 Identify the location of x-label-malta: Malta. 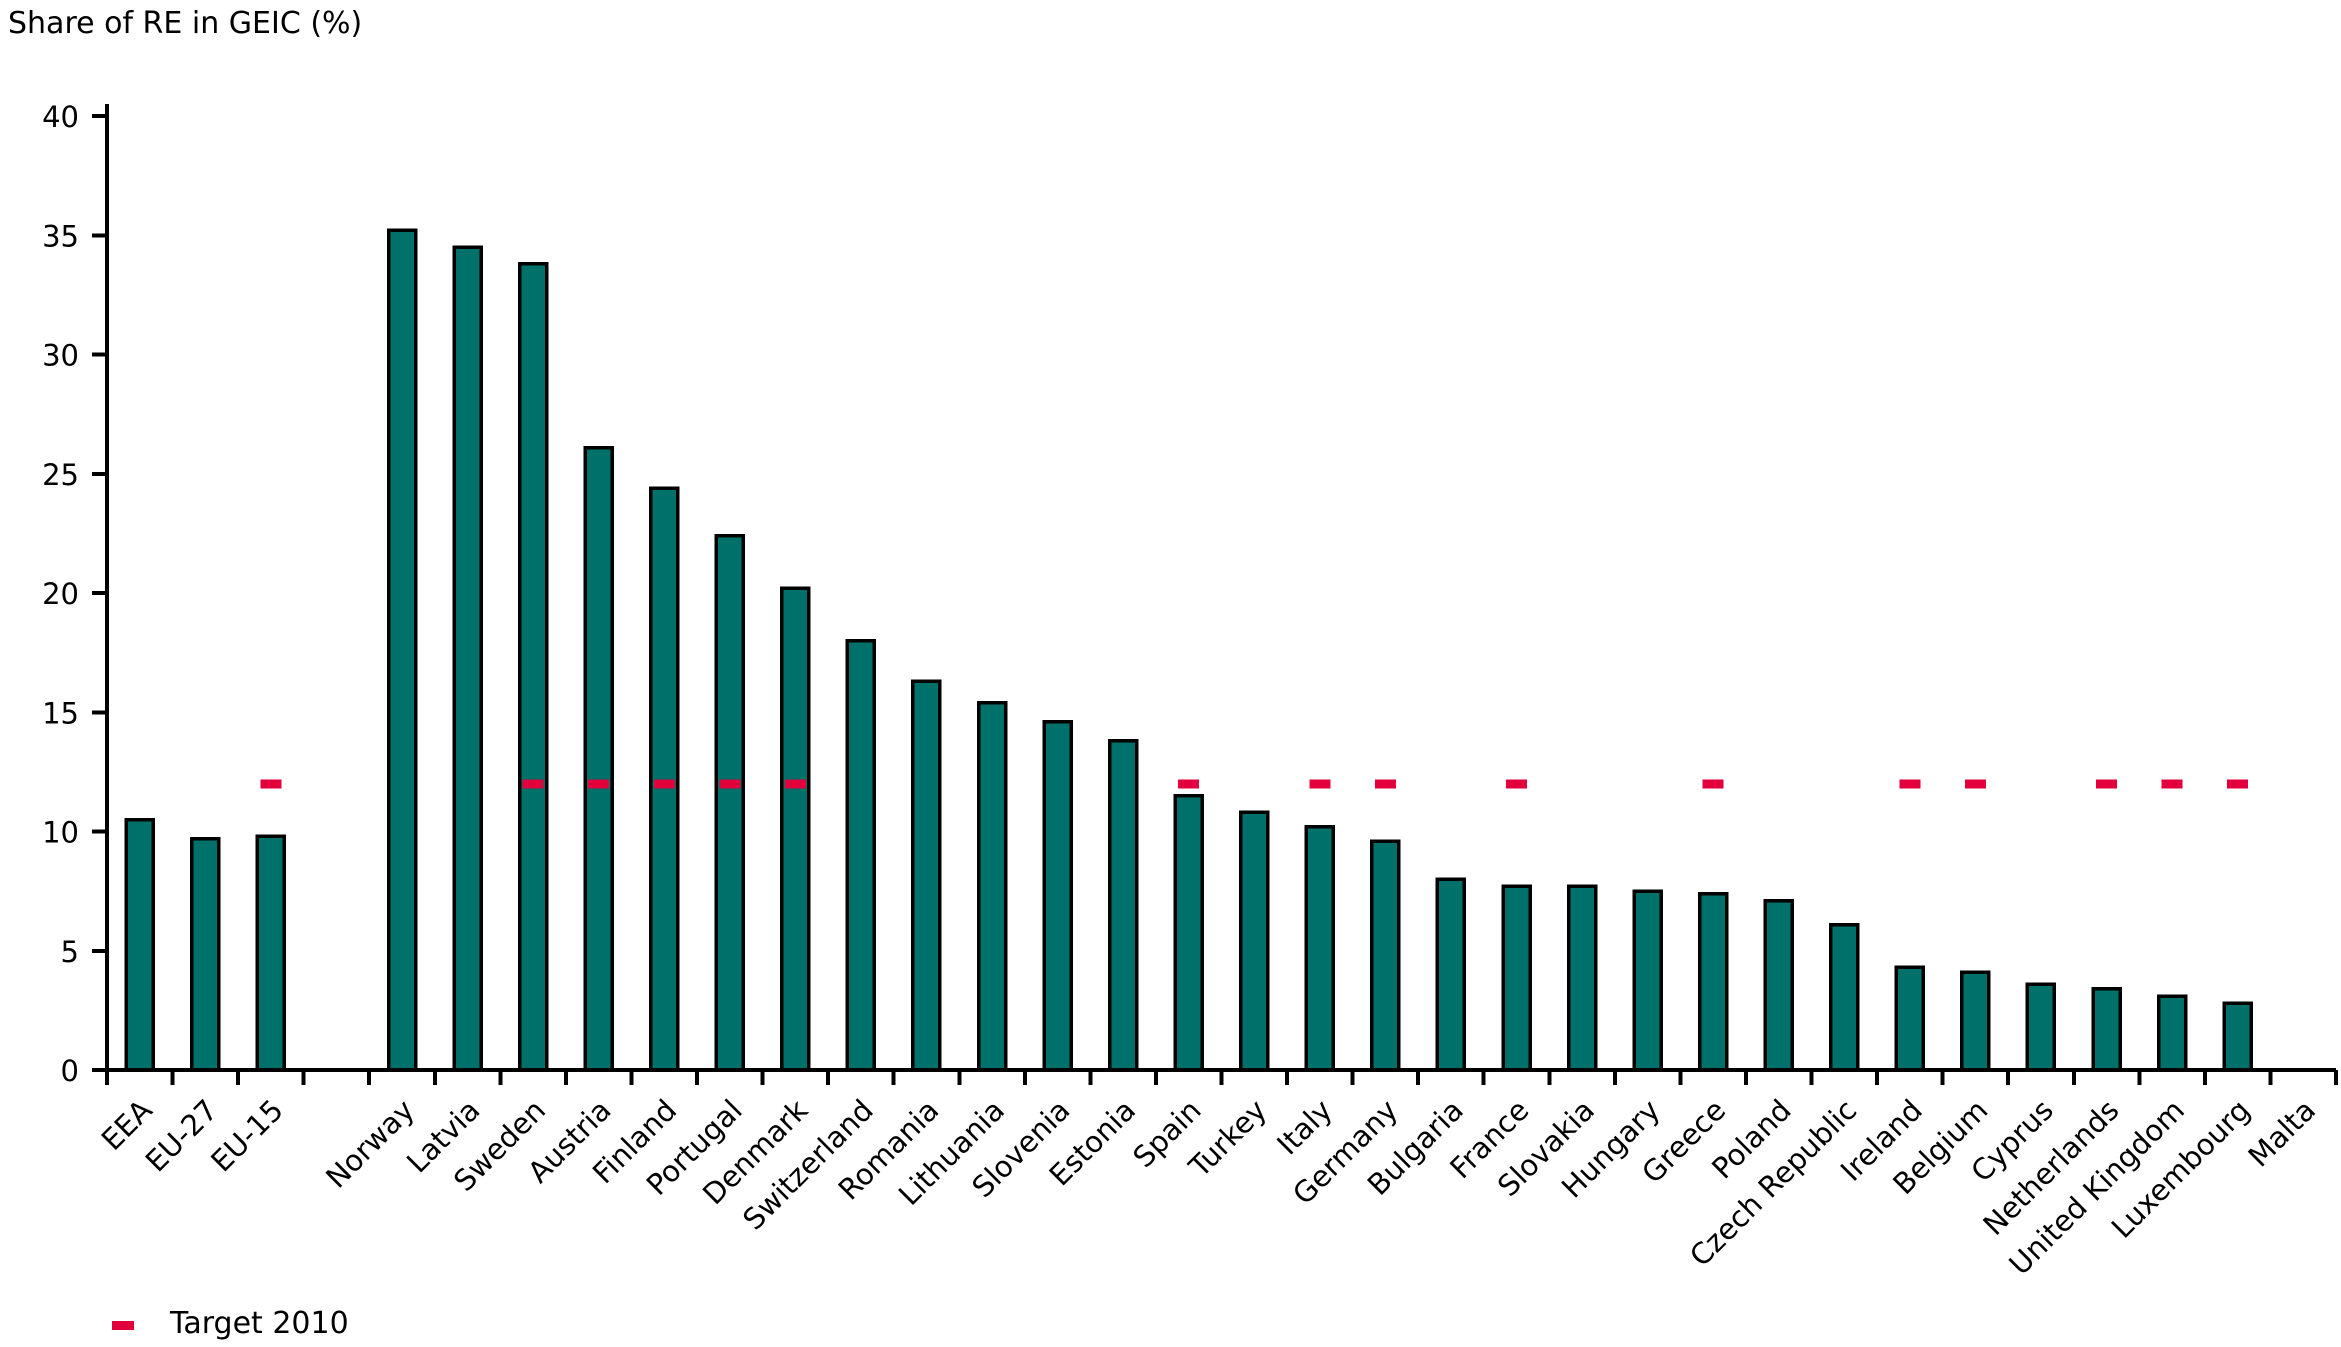
(2282, 1133).